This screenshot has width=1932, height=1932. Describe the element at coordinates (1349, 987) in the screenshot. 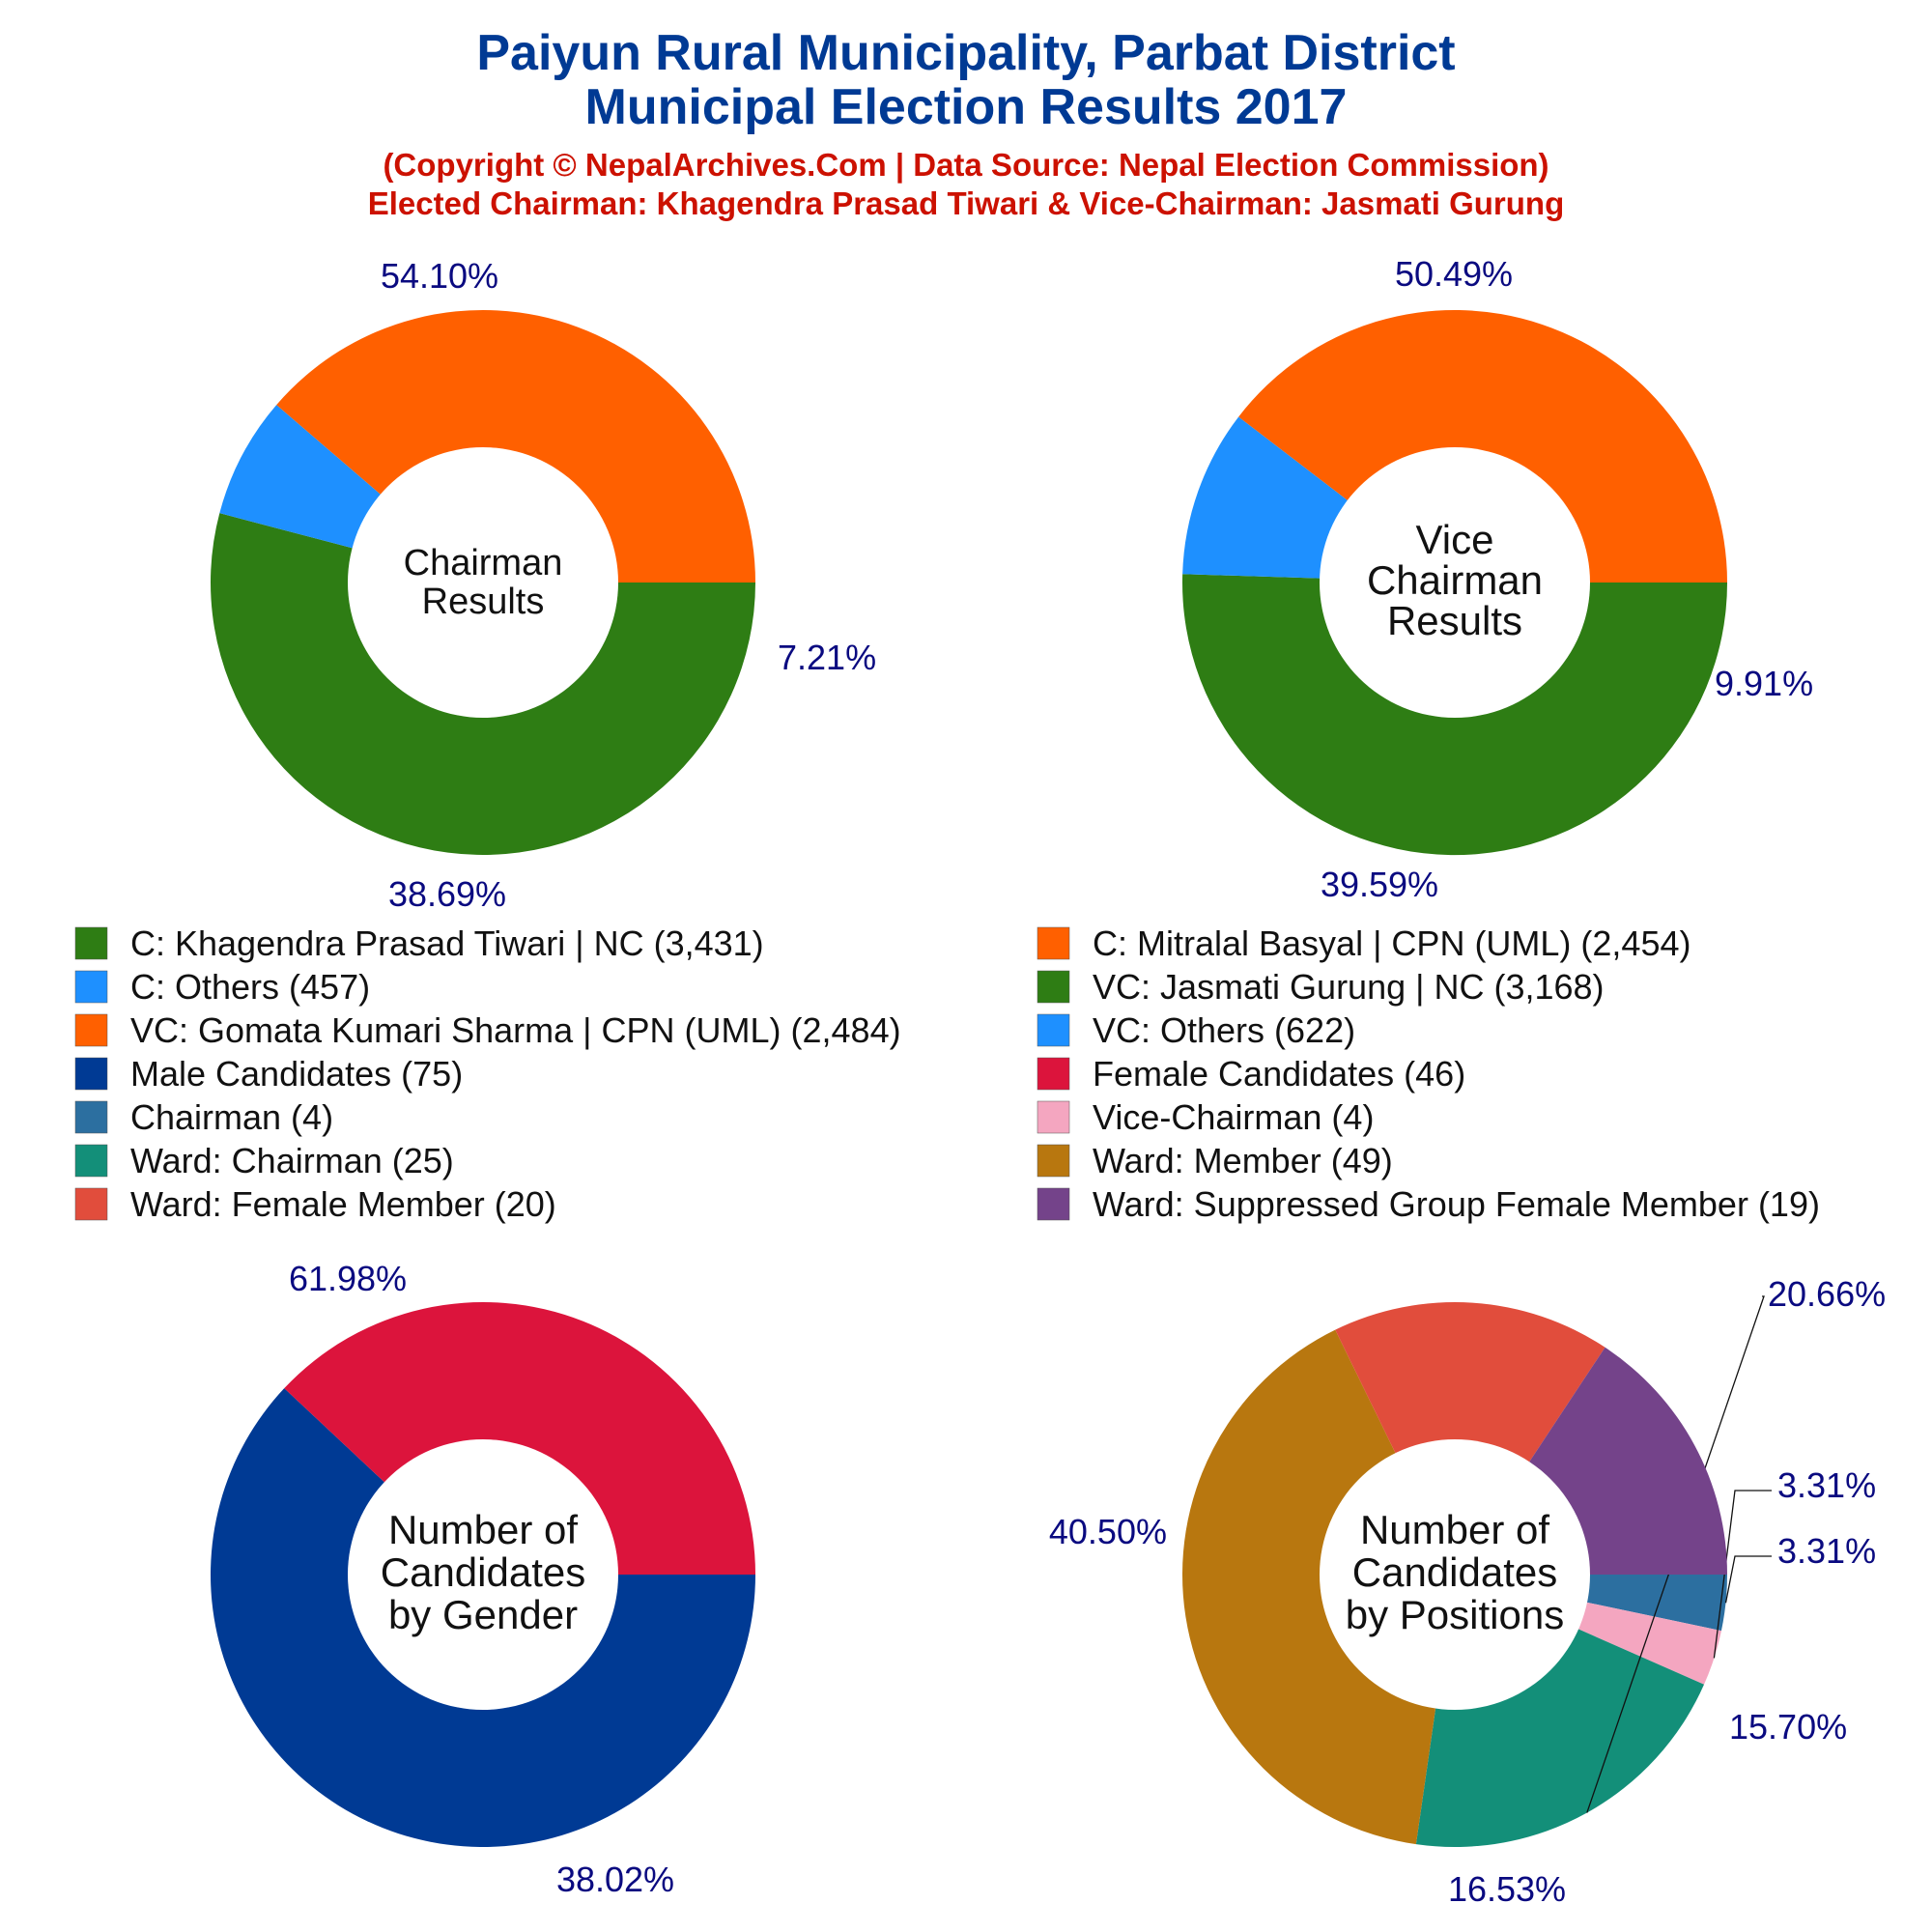

I see `legend-label: VC: Jasmati Gurung | NC (3,168)` at that location.